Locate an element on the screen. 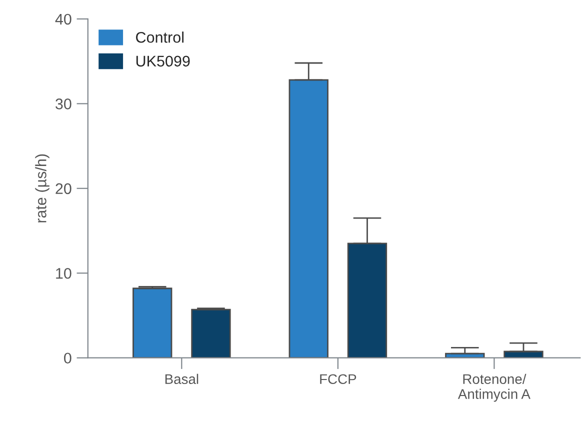  y-tick-label: 10 is located at coordinates (64, 273).